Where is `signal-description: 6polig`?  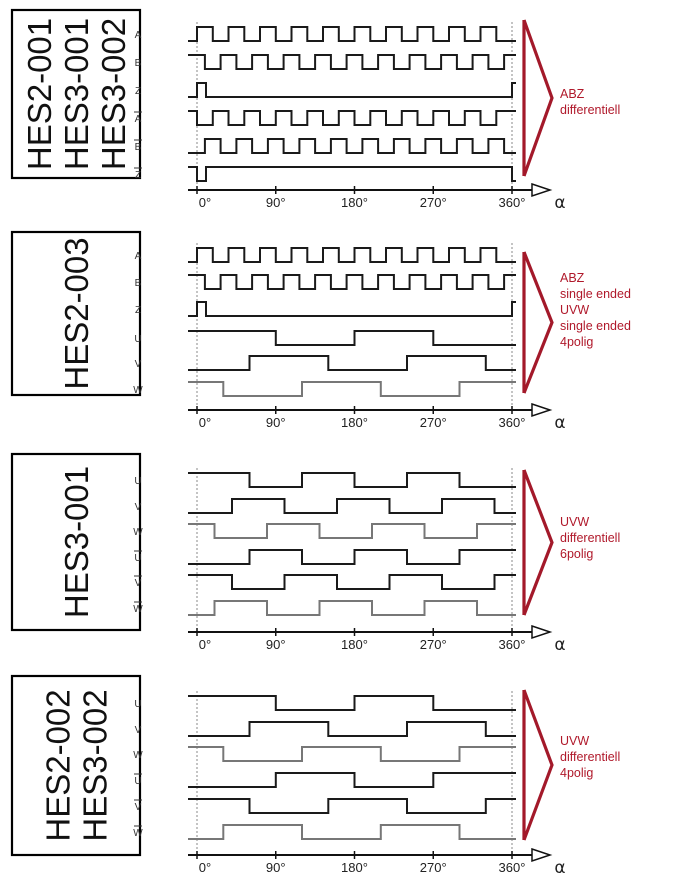
signal-description: 6polig is located at coordinates (576, 554).